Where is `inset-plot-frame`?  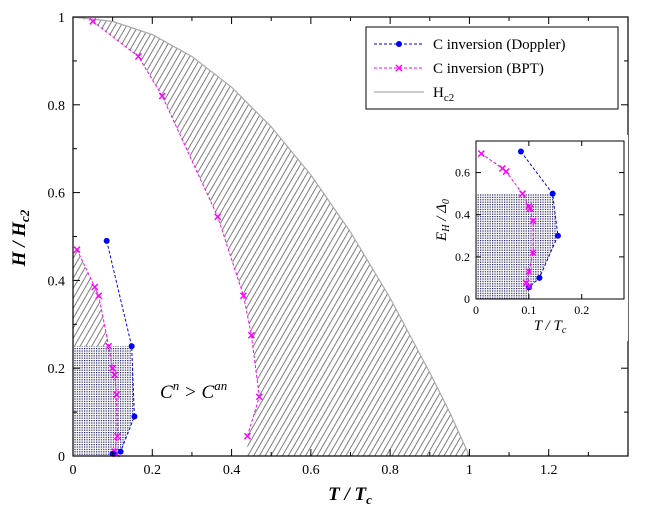 inset-plot-frame is located at coordinates (550, 220).